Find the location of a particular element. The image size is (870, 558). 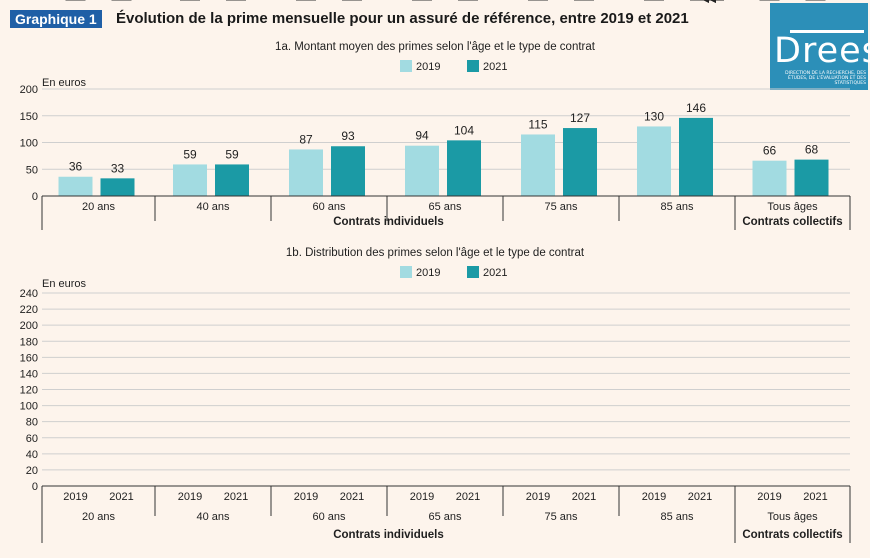

chart-1a-category-label-3: 65 ans is located at coordinates (445, 207).